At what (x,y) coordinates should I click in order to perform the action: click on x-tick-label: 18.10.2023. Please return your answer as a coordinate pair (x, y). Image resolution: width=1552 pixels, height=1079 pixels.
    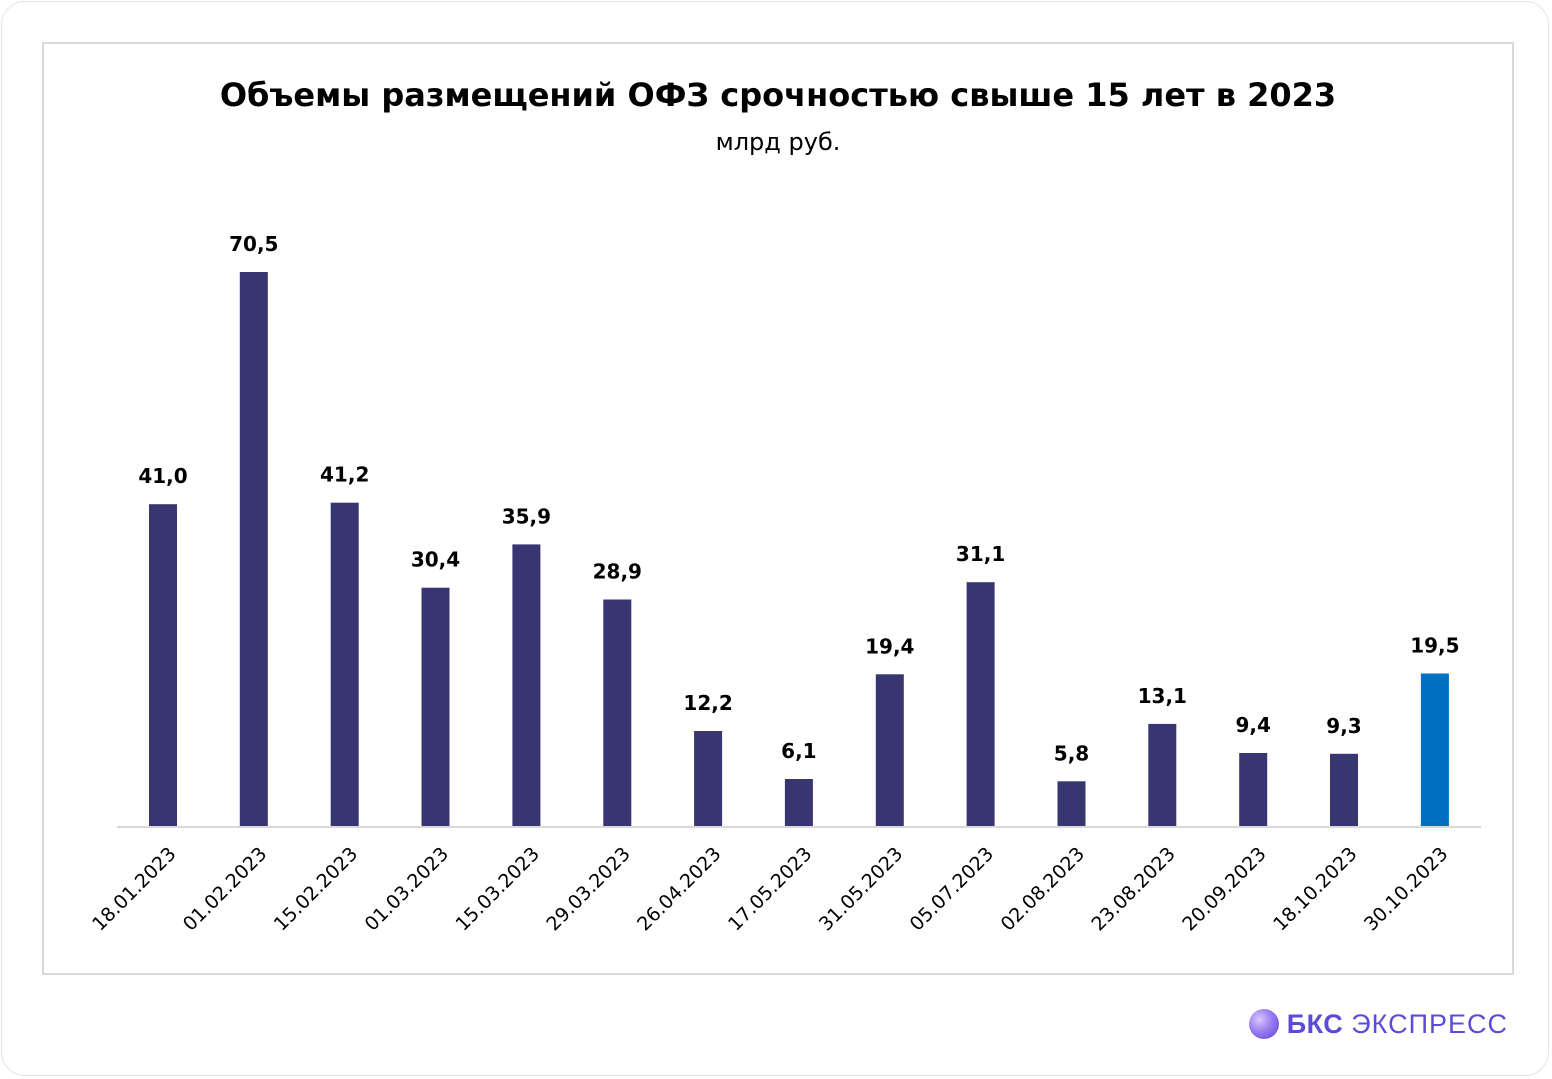
    Looking at the image, I should click on (1315, 889).